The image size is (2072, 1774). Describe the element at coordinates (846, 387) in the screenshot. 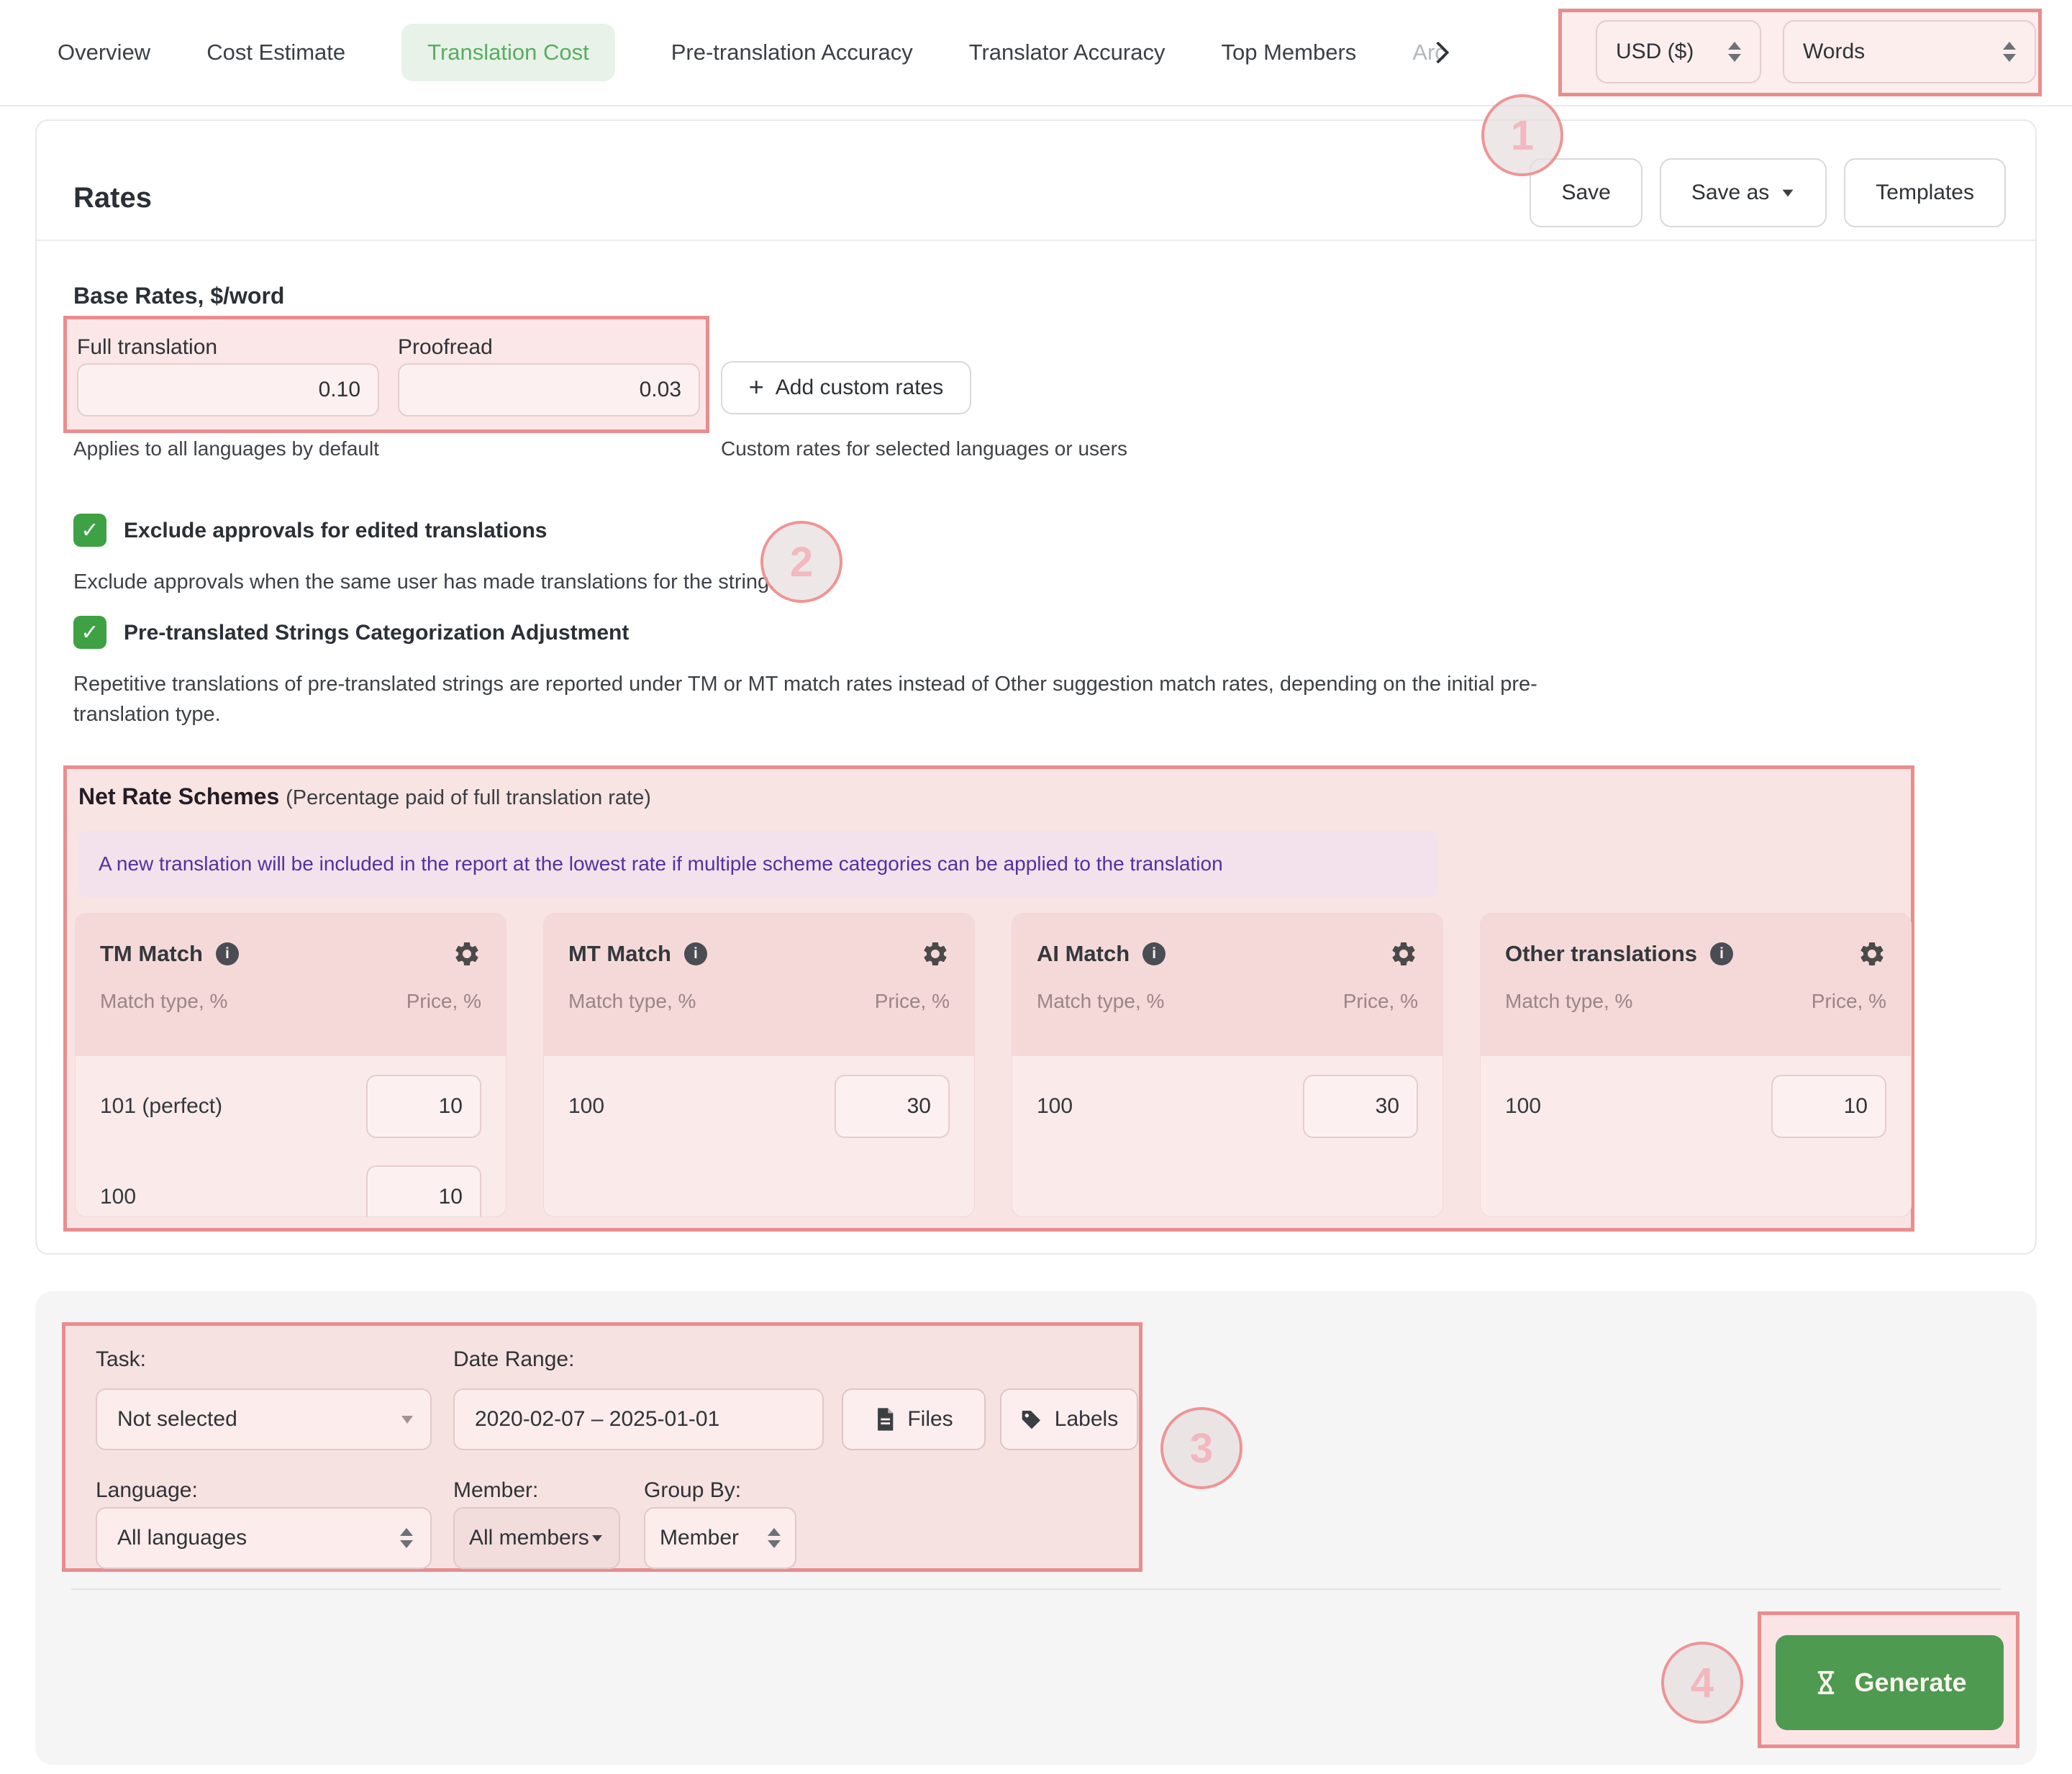

I see `add-custom-rates-button: Add custom rates` at that location.